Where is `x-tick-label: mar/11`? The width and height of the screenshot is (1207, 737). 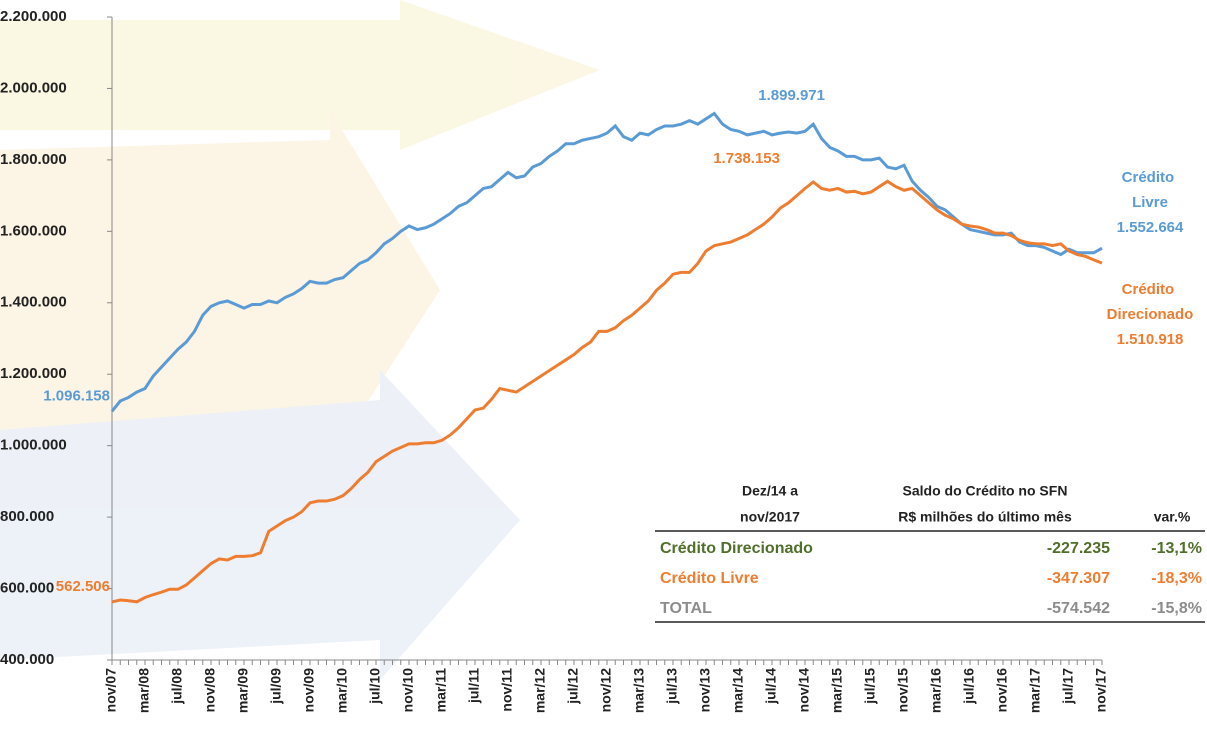 x-tick-label: mar/11 is located at coordinates (441, 690).